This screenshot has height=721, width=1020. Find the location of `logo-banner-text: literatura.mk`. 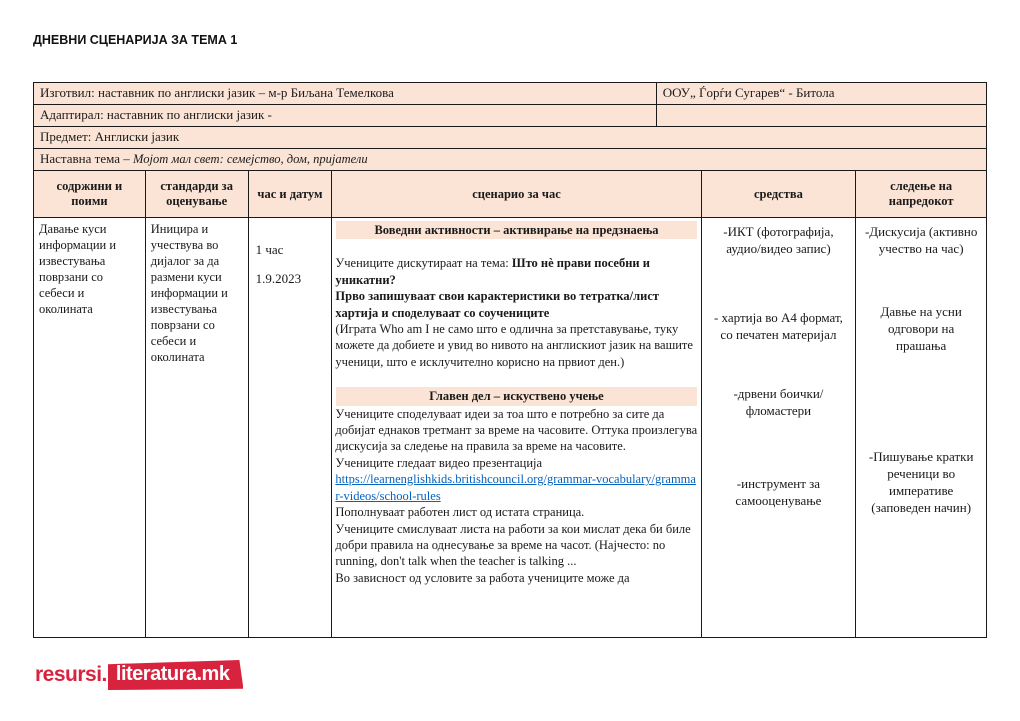

logo-banner-text: literatura.mk is located at coordinates (175, 675).